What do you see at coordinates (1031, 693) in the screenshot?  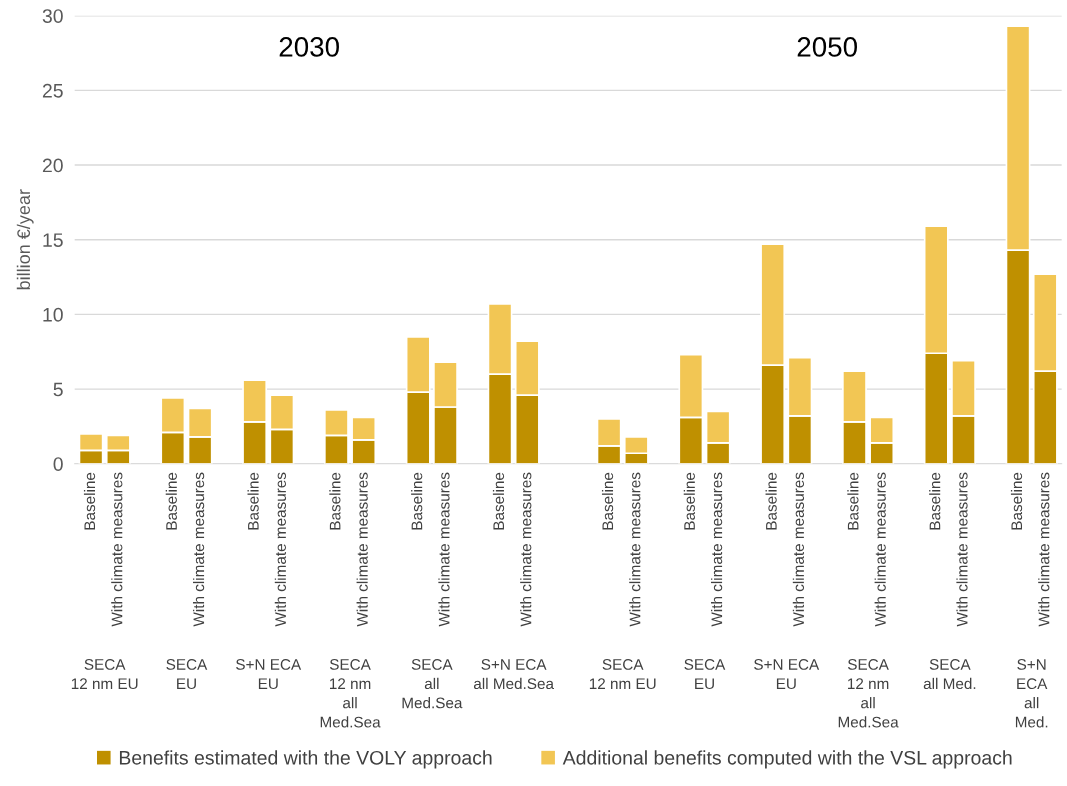 I see `text: S+N ECA all Med.` at bounding box center [1031, 693].